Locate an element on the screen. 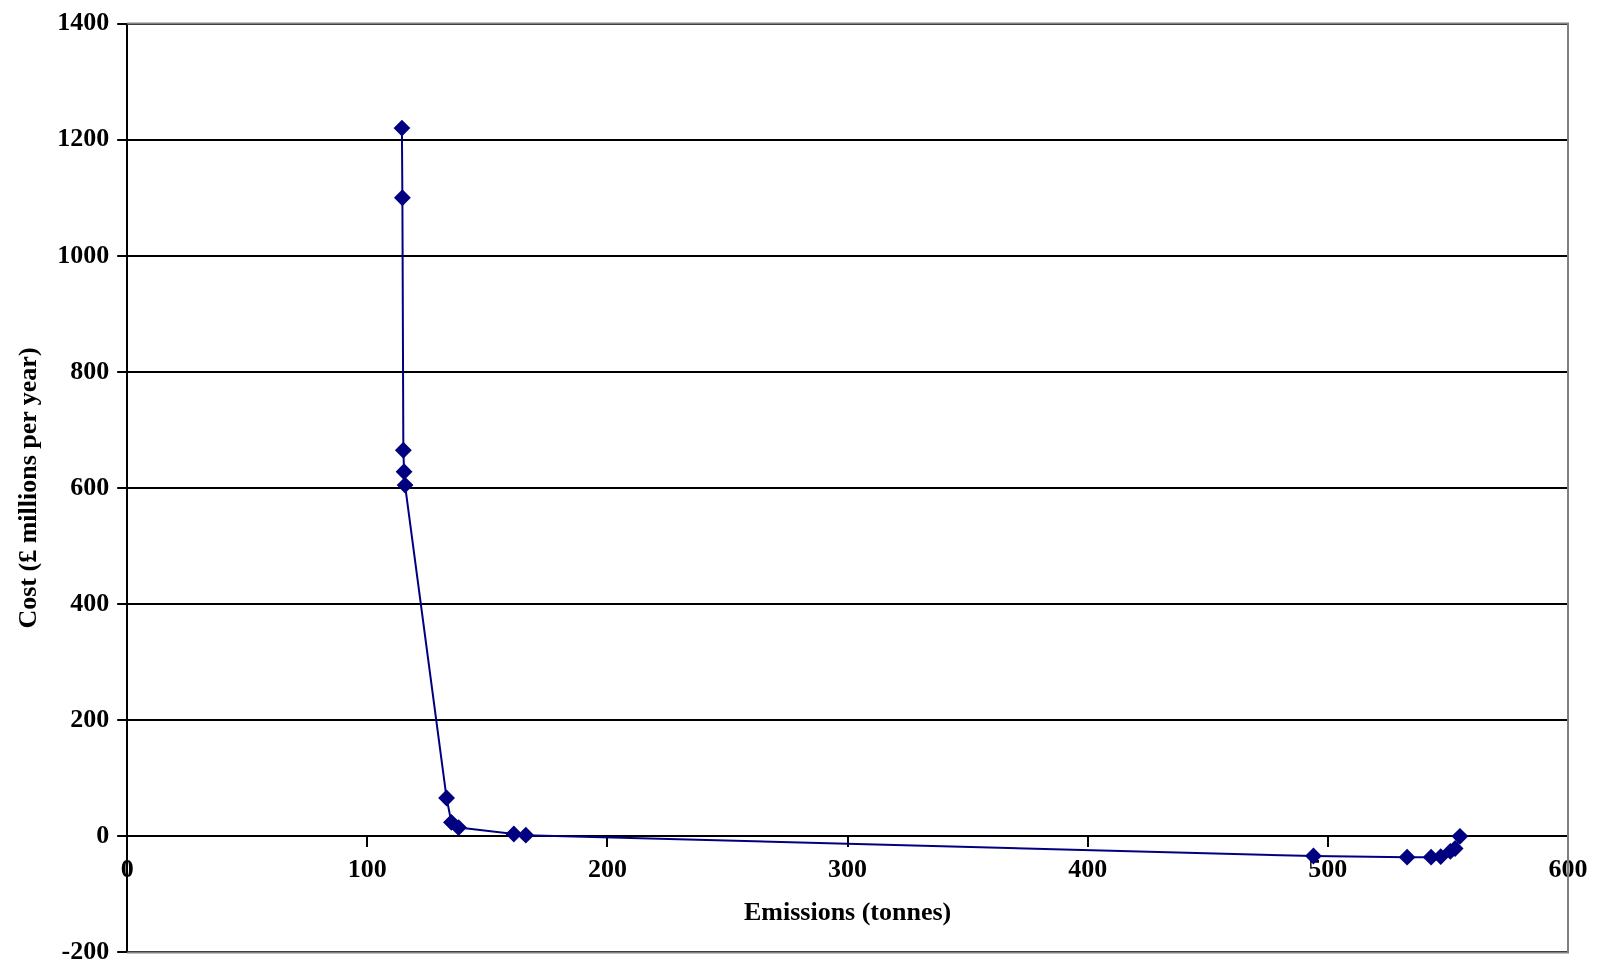  y-tick-label: 400 is located at coordinates (90, 602).